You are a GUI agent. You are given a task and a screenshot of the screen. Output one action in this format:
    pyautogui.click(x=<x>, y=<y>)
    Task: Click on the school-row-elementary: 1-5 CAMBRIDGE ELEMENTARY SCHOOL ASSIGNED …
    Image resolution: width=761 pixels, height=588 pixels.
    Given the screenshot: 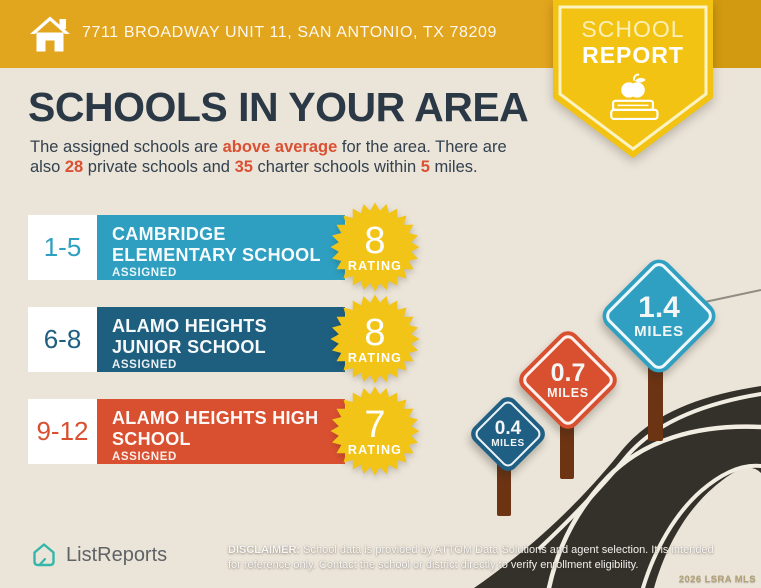 What is the action you would take?
    pyautogui.click(x=228, y=247)
    